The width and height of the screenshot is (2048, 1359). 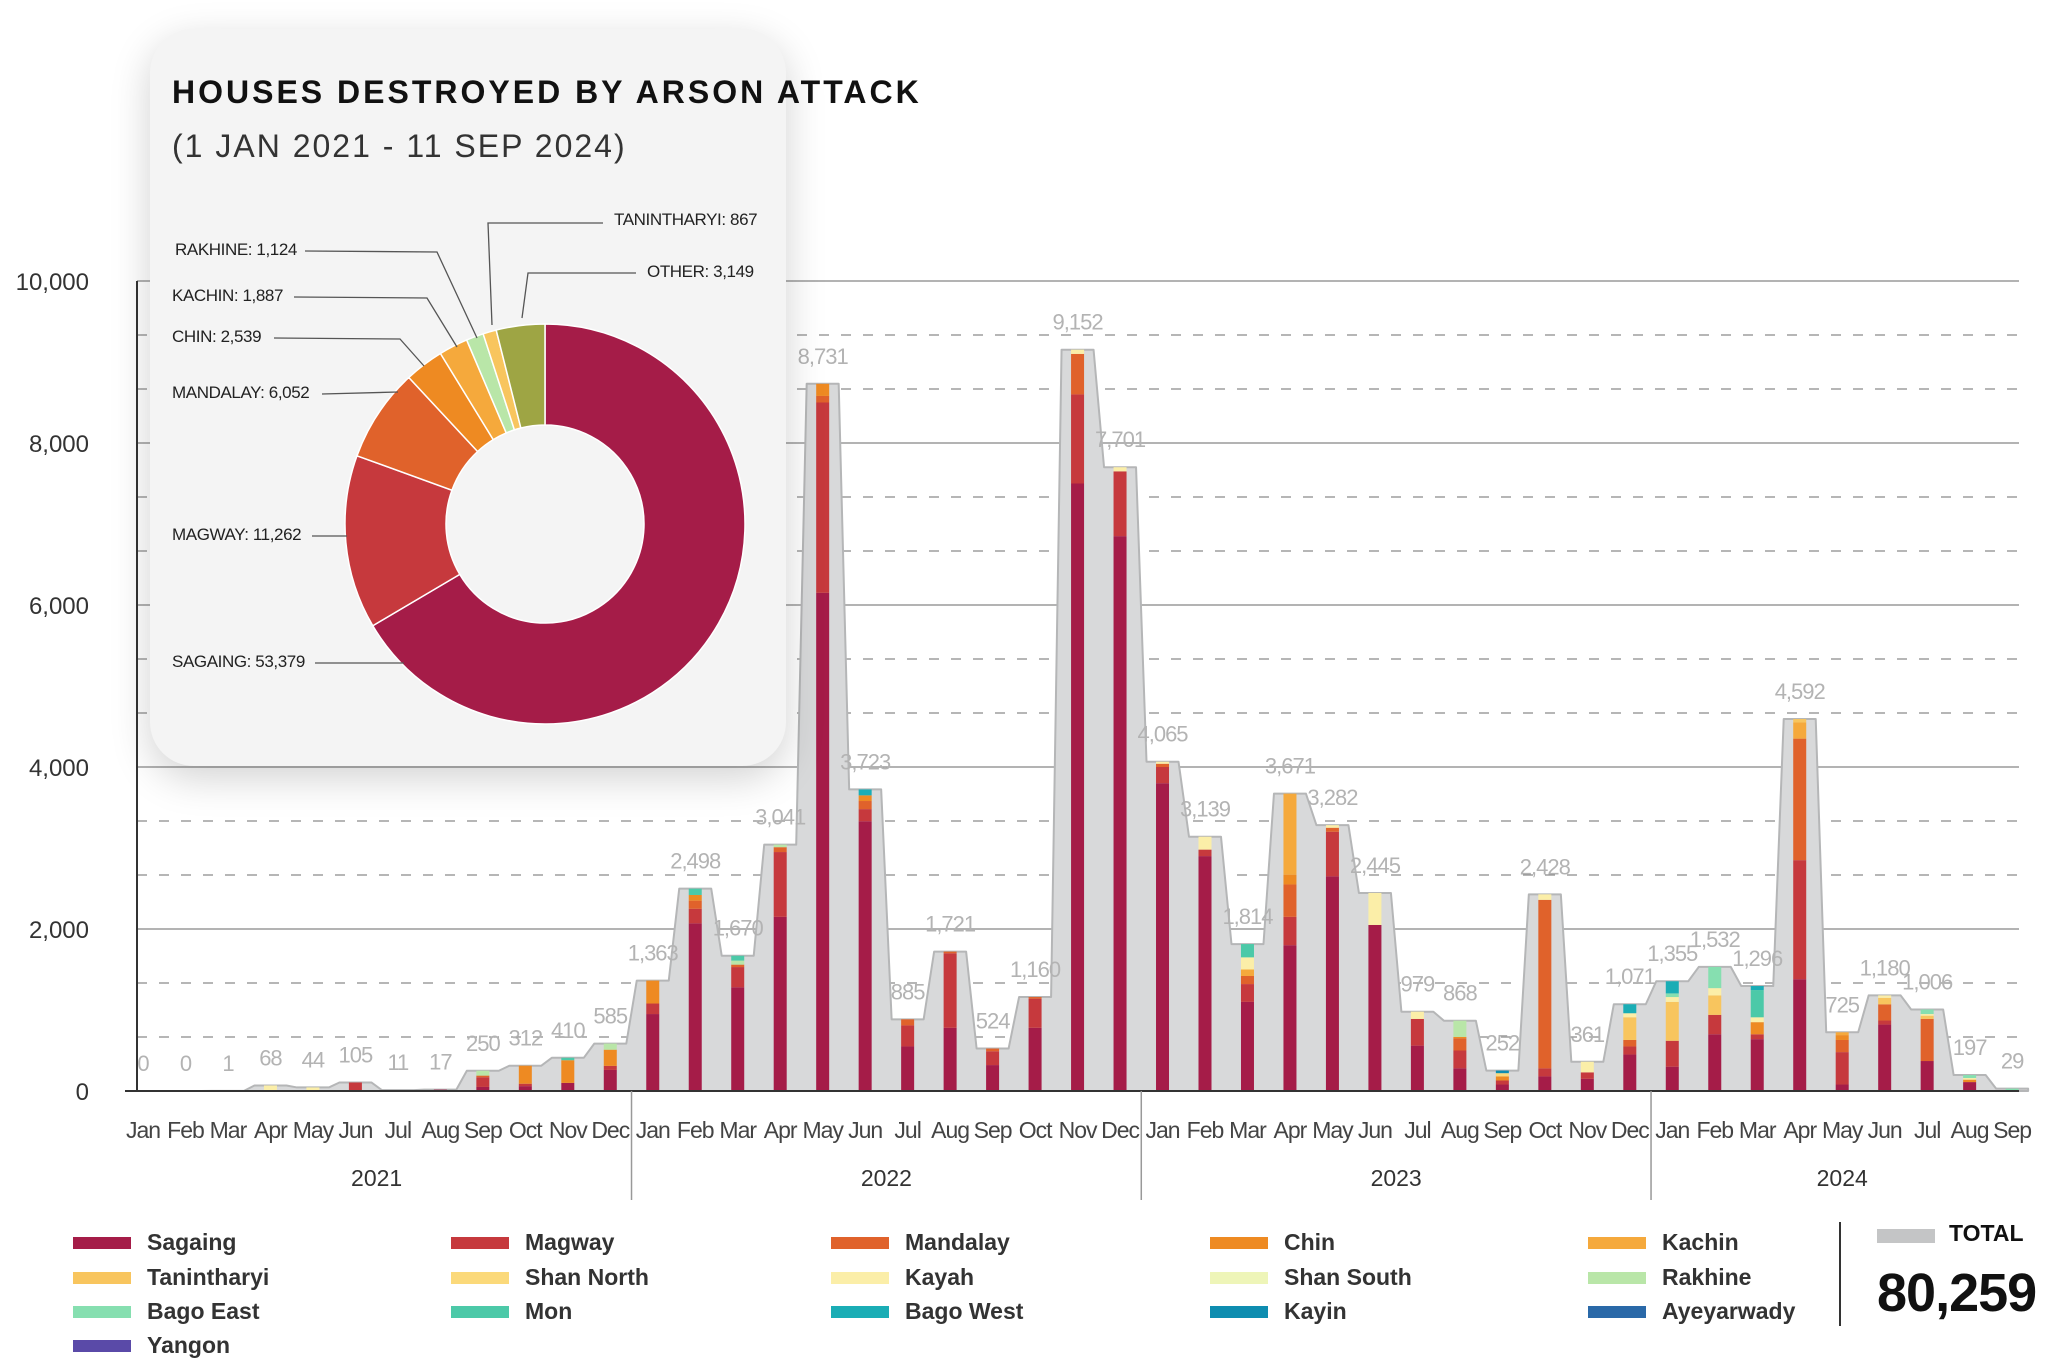 What do you see at coordinates (1700, 1242) in the screenshot?
I see `legend-label: Kachin` at bounding box center [1700, 1242].